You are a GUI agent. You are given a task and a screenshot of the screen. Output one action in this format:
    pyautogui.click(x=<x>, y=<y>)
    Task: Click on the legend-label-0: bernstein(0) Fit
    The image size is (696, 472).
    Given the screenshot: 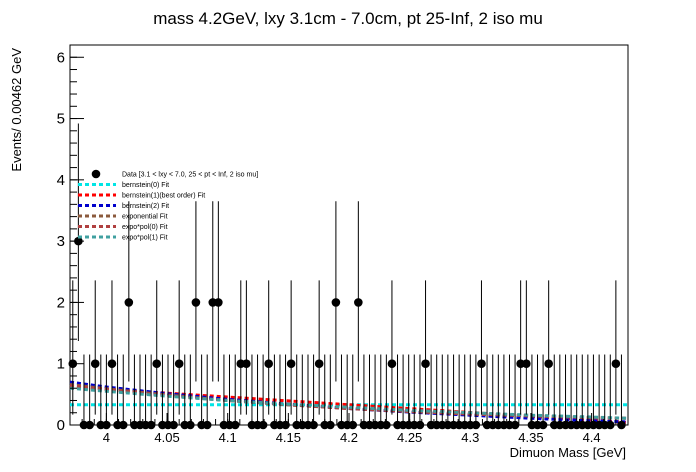 What is the action you would take?
    pyautogui.click(x=145, y=185)
    